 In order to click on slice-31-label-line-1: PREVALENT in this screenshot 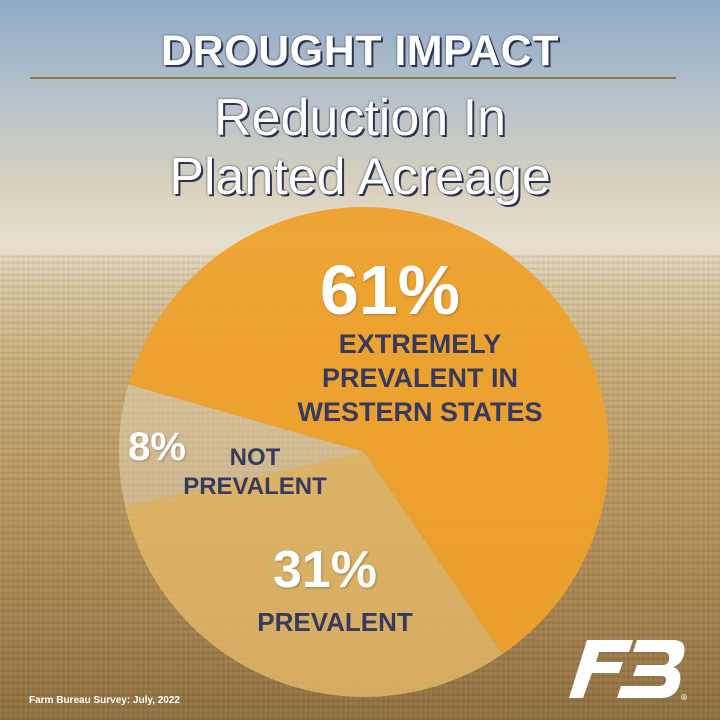, I will do `click(335, 622)`.